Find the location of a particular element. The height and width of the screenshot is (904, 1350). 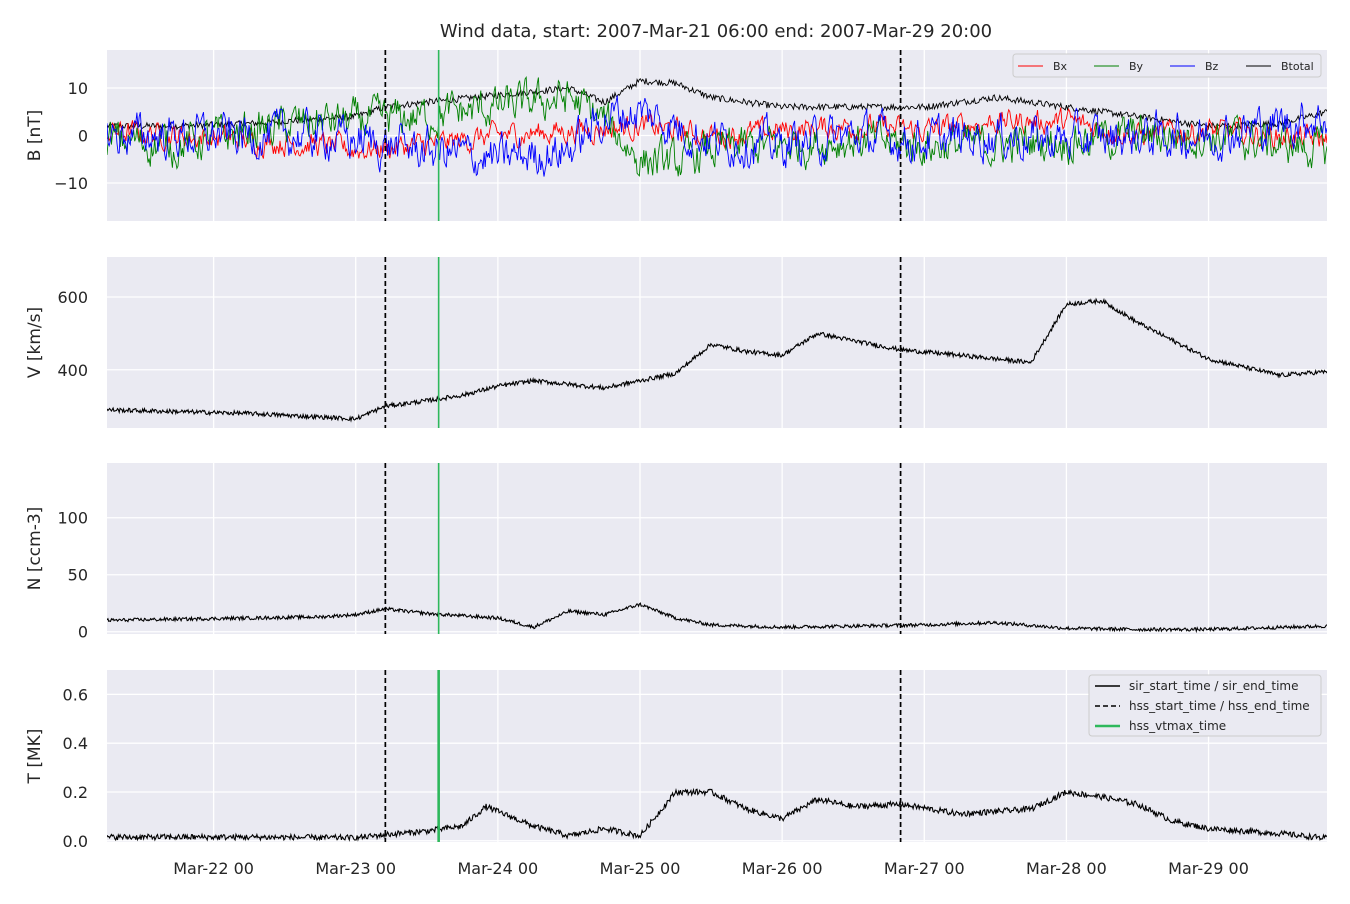

panel-3-ylabel: N [ccm-3] is located at coordinates (35, 549).